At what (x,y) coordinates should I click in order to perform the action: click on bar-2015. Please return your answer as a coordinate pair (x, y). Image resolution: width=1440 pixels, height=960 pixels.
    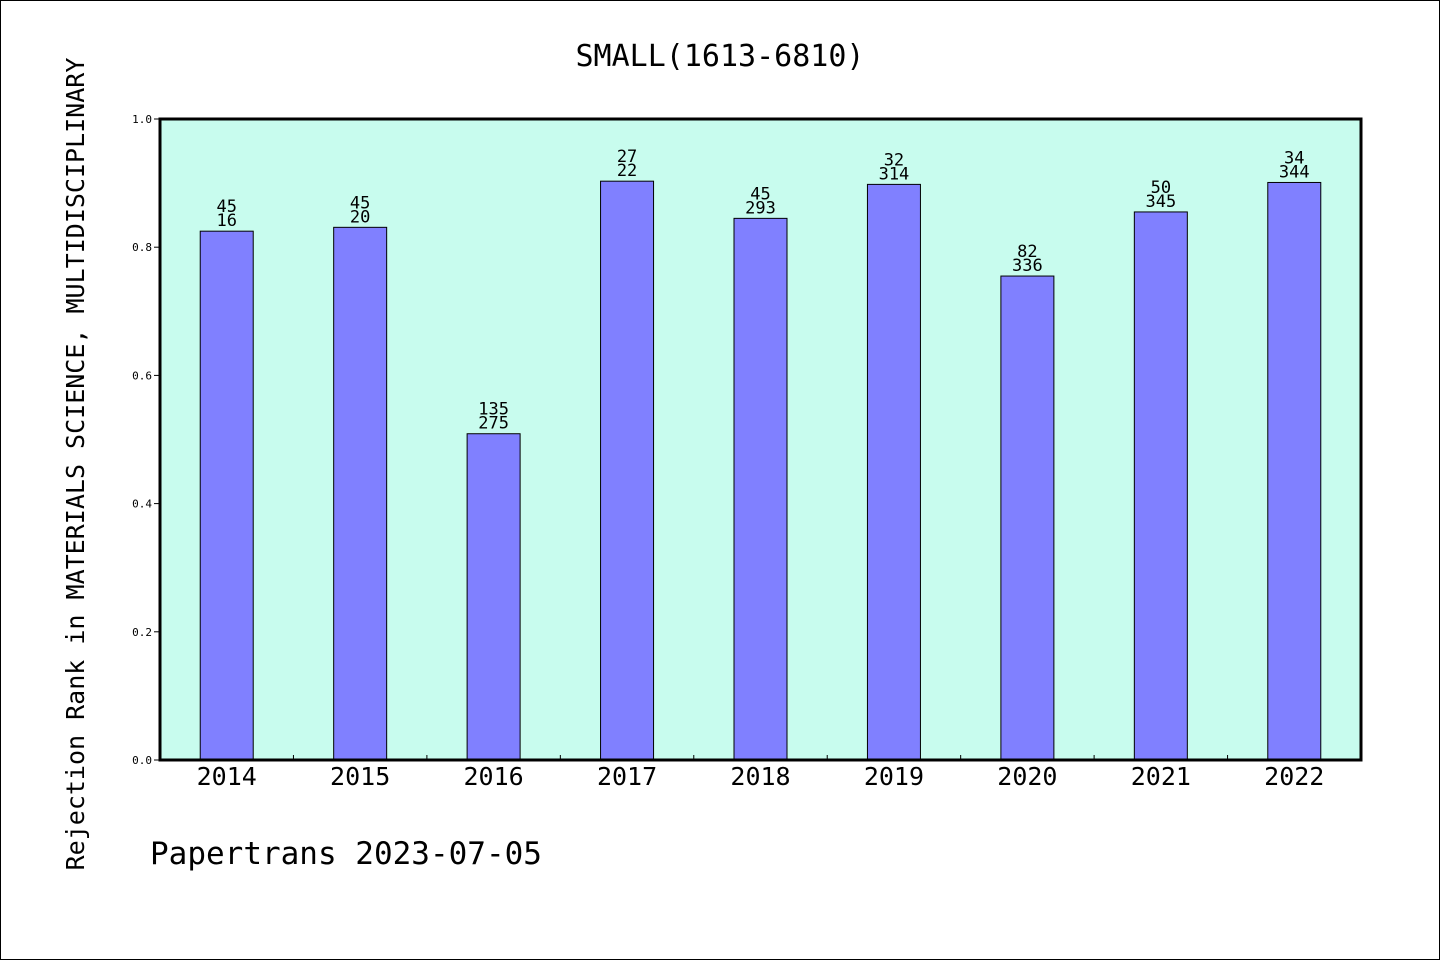
    Looking at the image, I should click on (360, 493).